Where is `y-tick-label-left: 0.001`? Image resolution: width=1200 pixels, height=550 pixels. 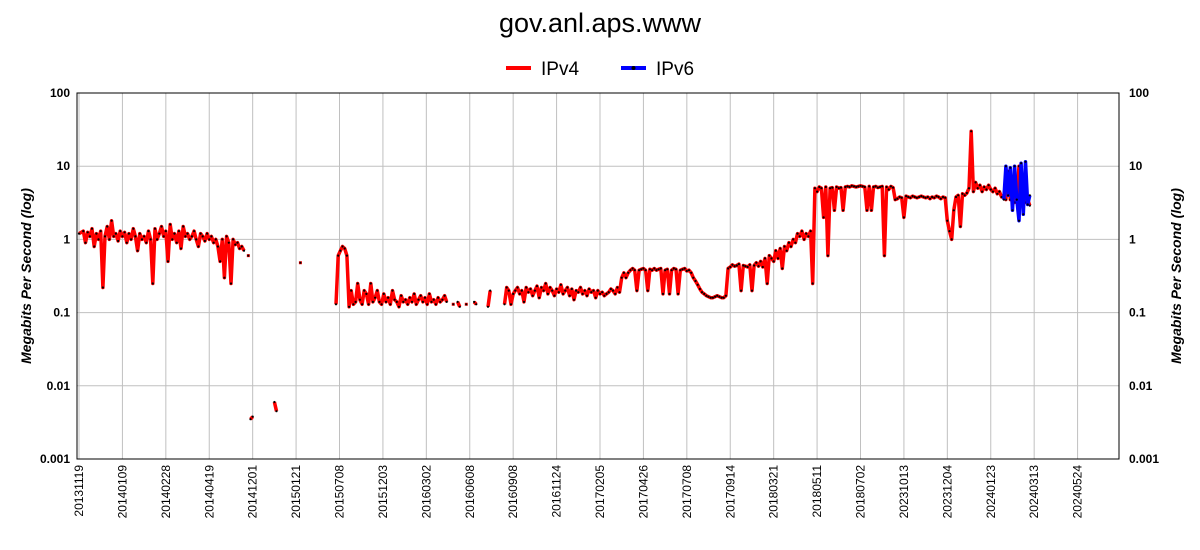 y-tick-label-left: 0.001 is located at coordinates (55, 459).